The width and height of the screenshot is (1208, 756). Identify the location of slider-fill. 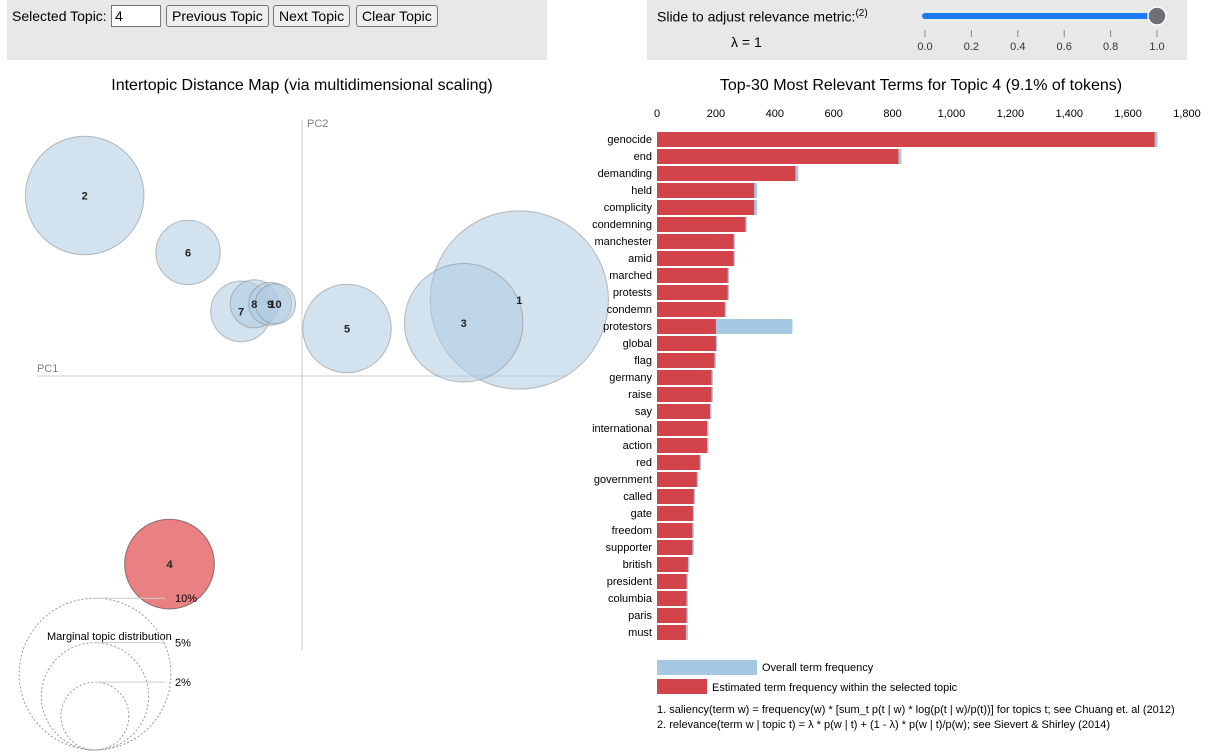
(1039, 16).